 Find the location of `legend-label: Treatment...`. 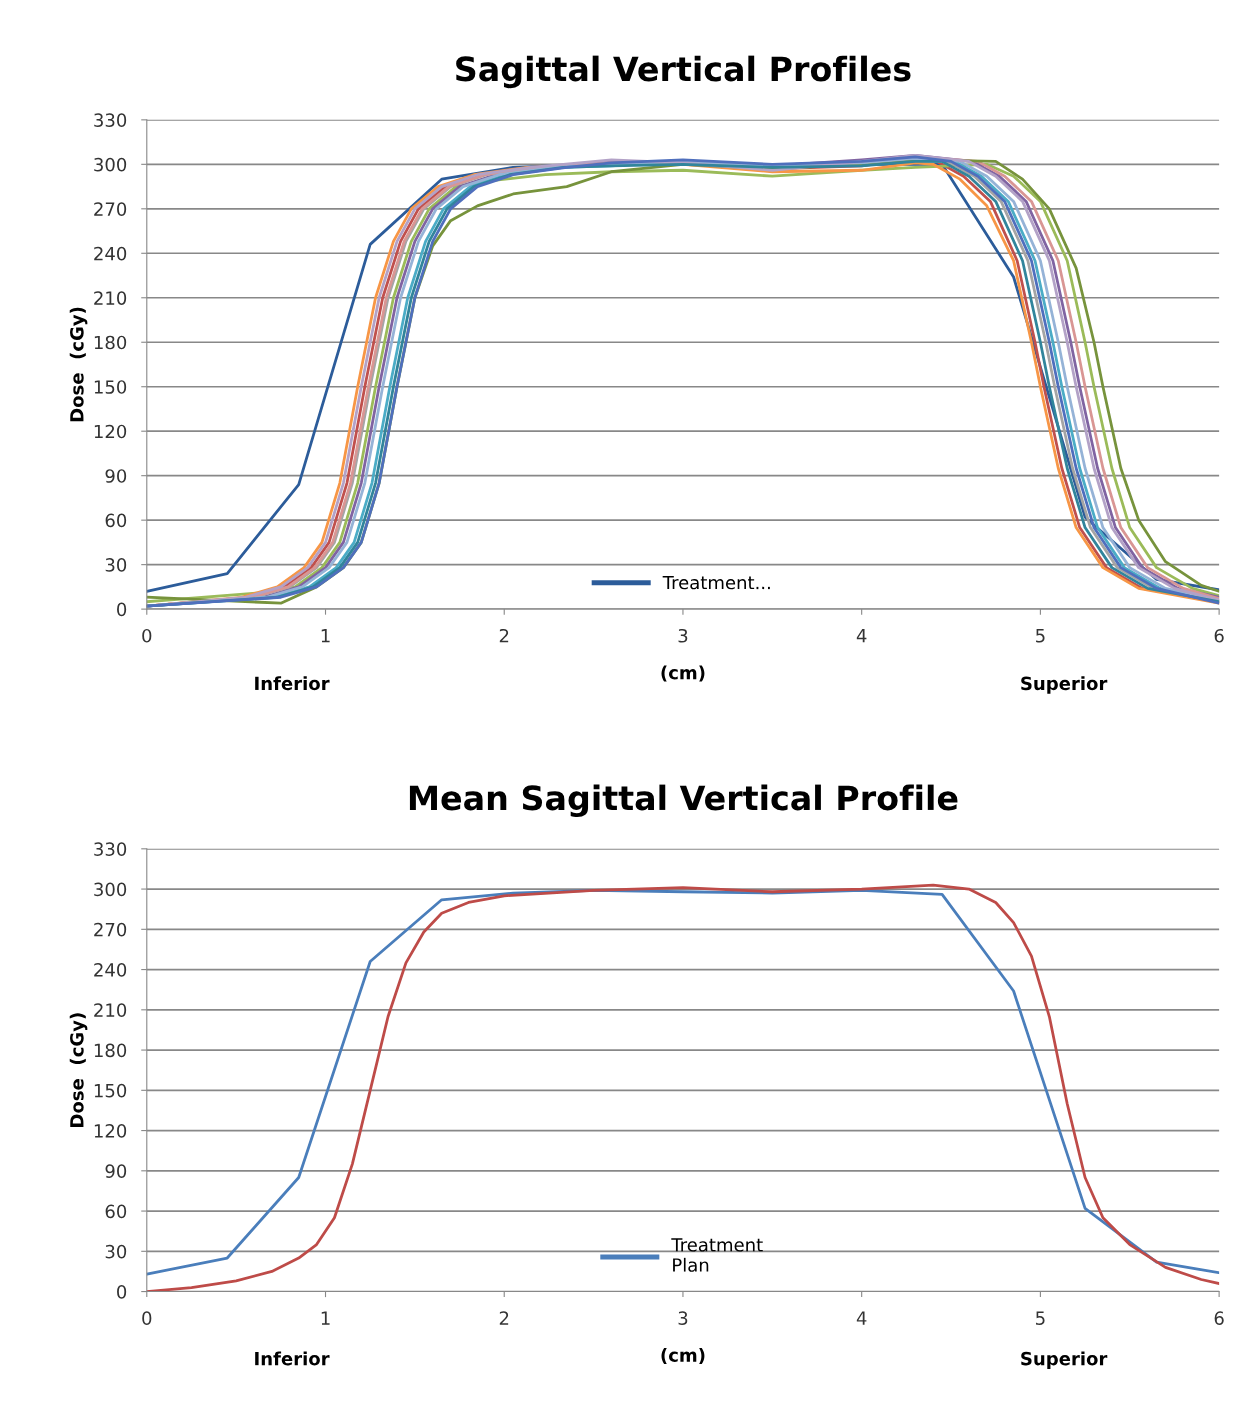

legend-label: Treatment... is located at coordinates (716, 582).